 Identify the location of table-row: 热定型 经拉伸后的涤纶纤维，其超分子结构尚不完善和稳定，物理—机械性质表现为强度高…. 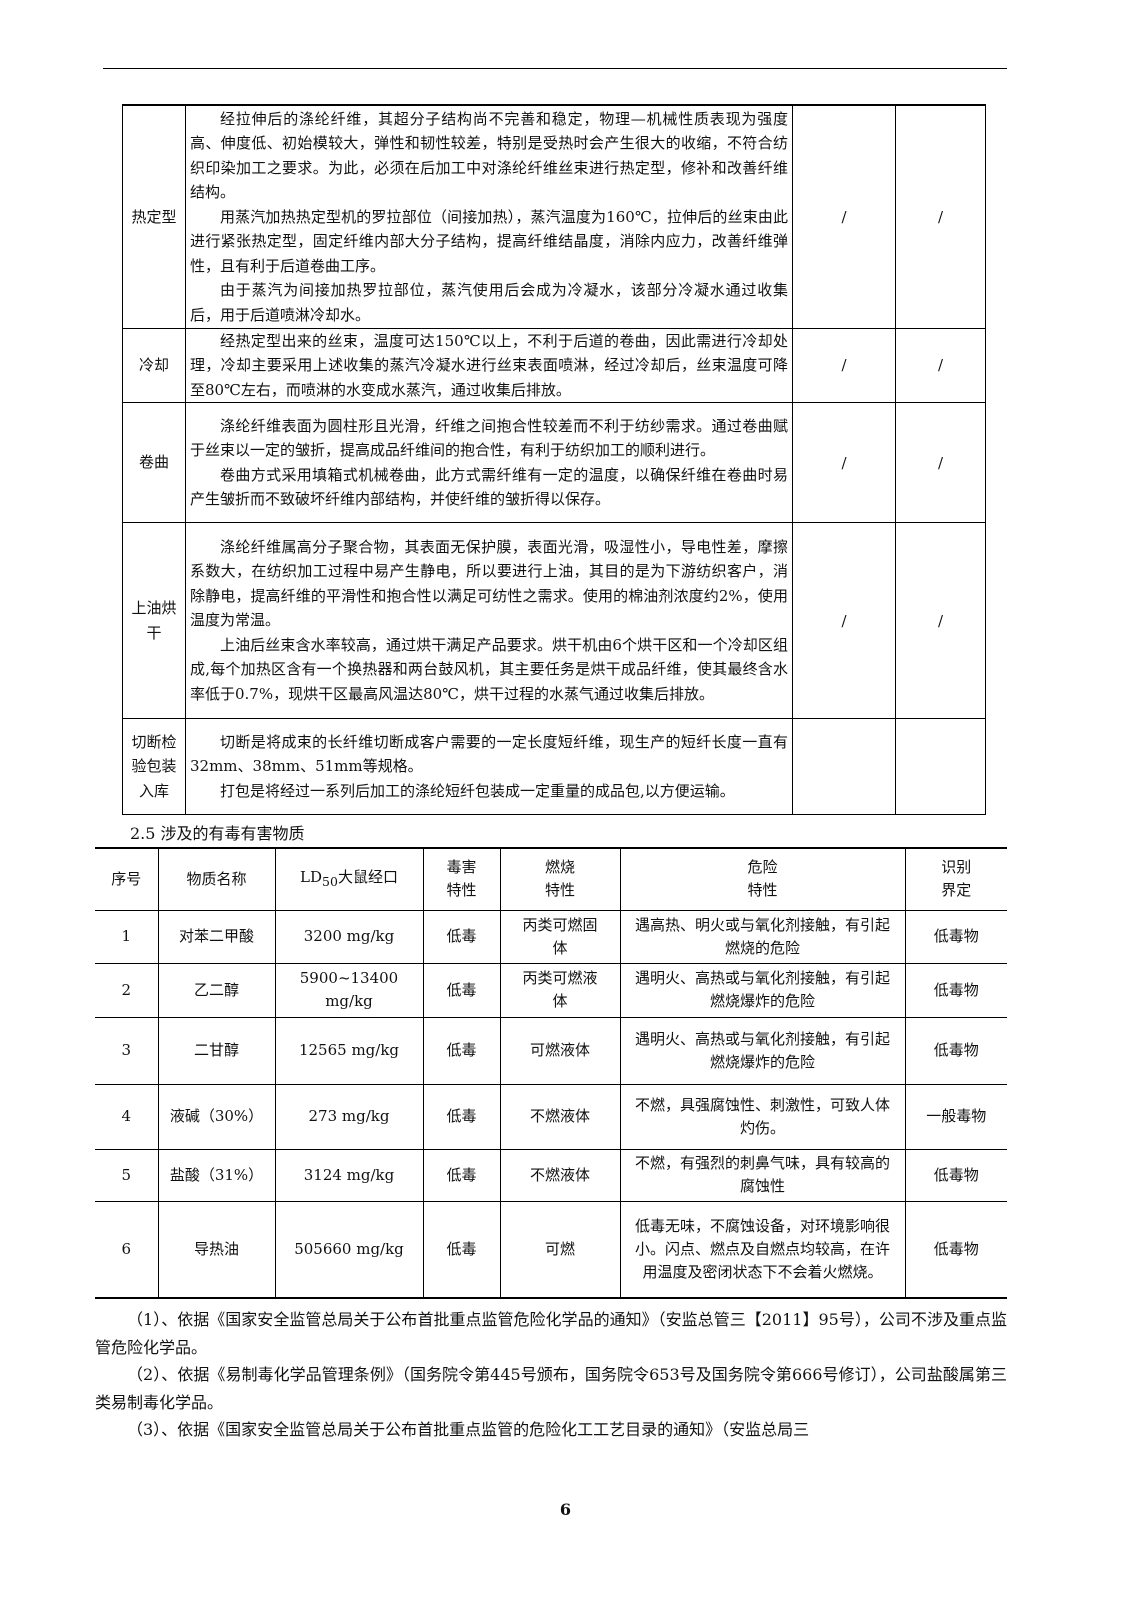
(554, 216).